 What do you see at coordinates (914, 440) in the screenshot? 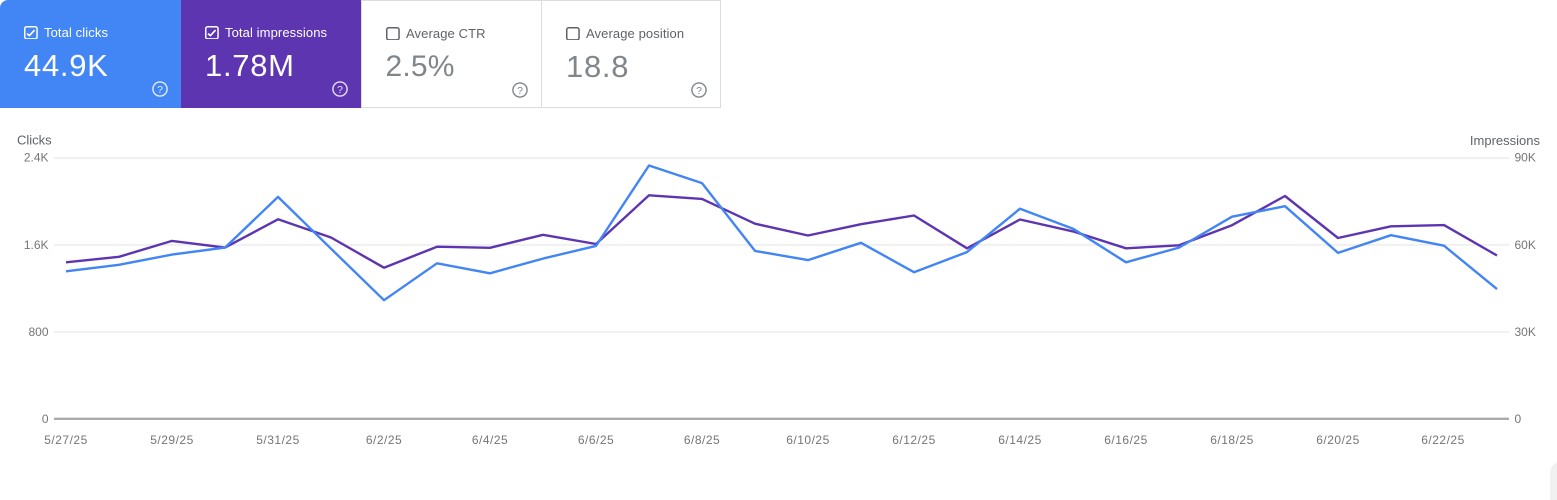
I see `svg-text: 6/12/25` at bounding box center [914, 440].